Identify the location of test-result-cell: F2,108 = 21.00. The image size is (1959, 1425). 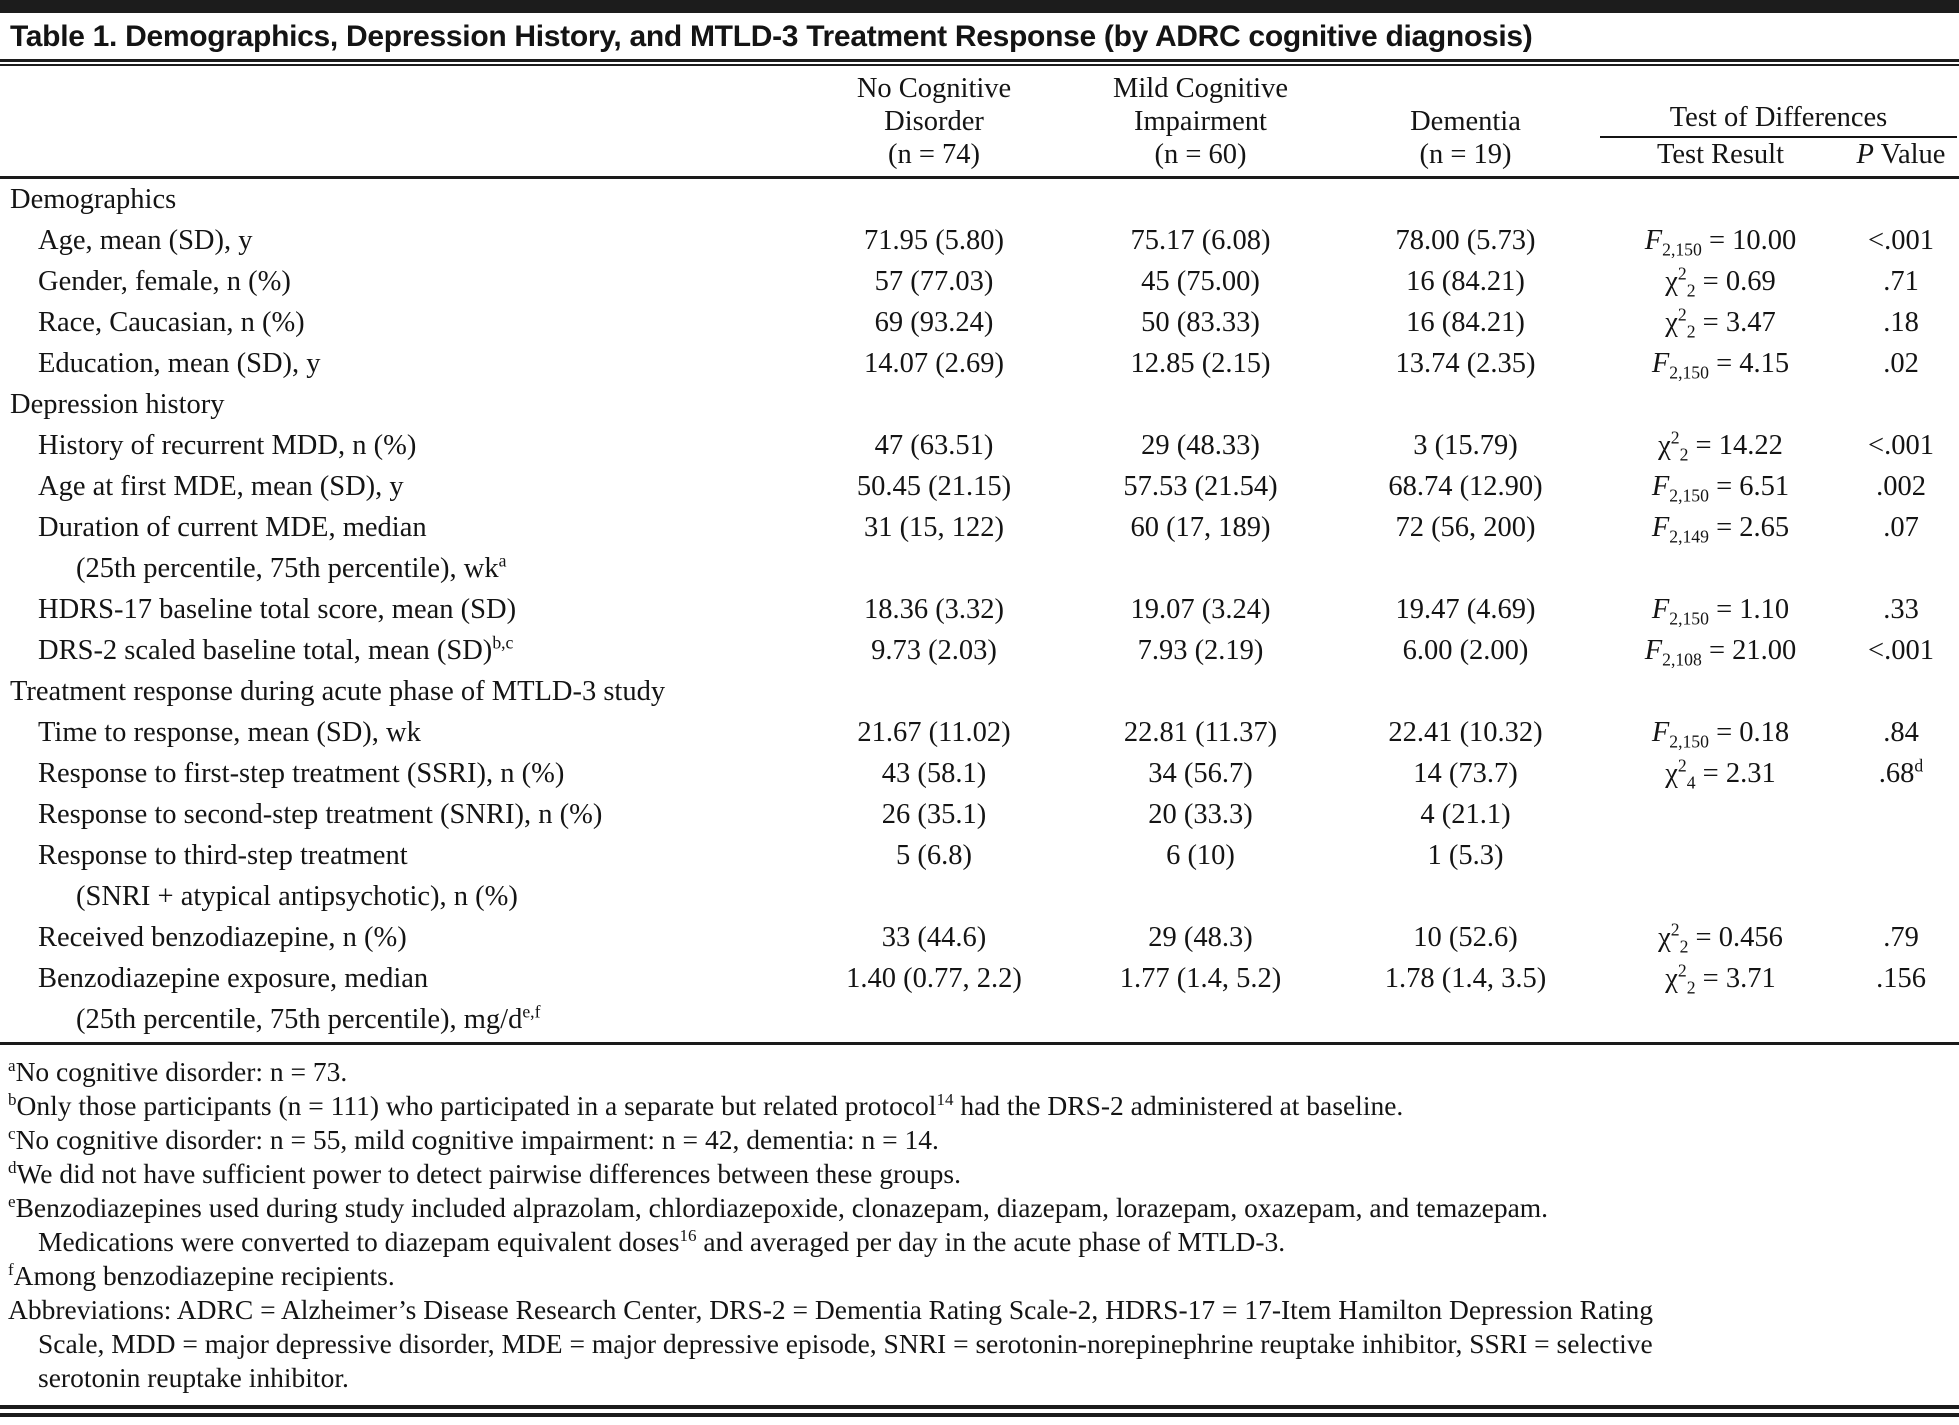
(1720, 652).